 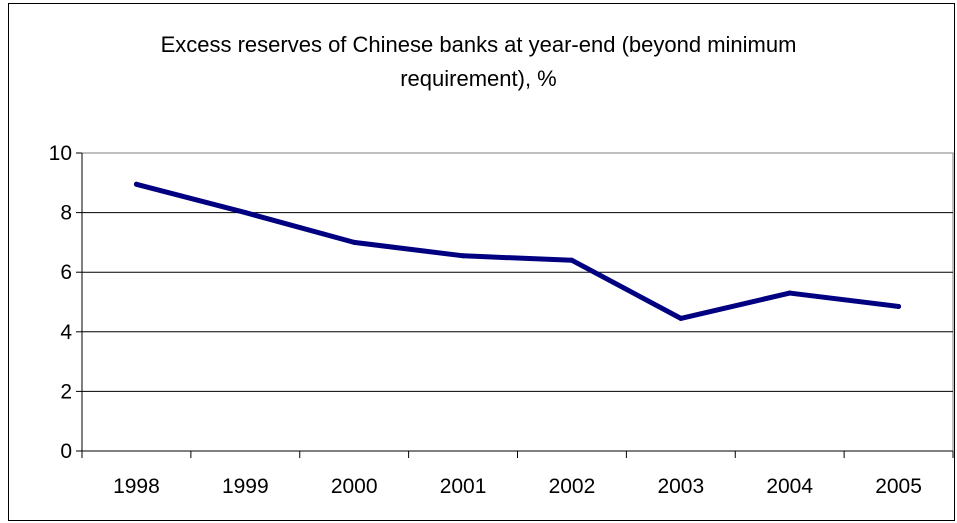 What do you see at coordinates (789, 486) in the screenshot?
I see `x-tick-label: 2004` at bounding box center [789, 486].